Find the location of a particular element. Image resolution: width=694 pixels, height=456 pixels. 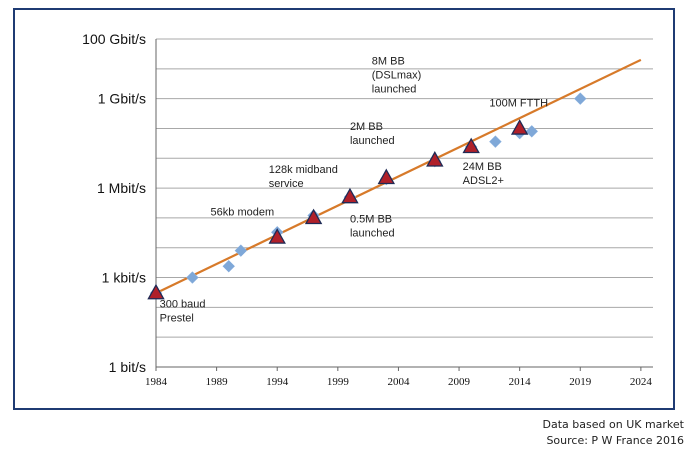

y-tick-label: 1 Mbit/s is located at coordinates (121, 188).